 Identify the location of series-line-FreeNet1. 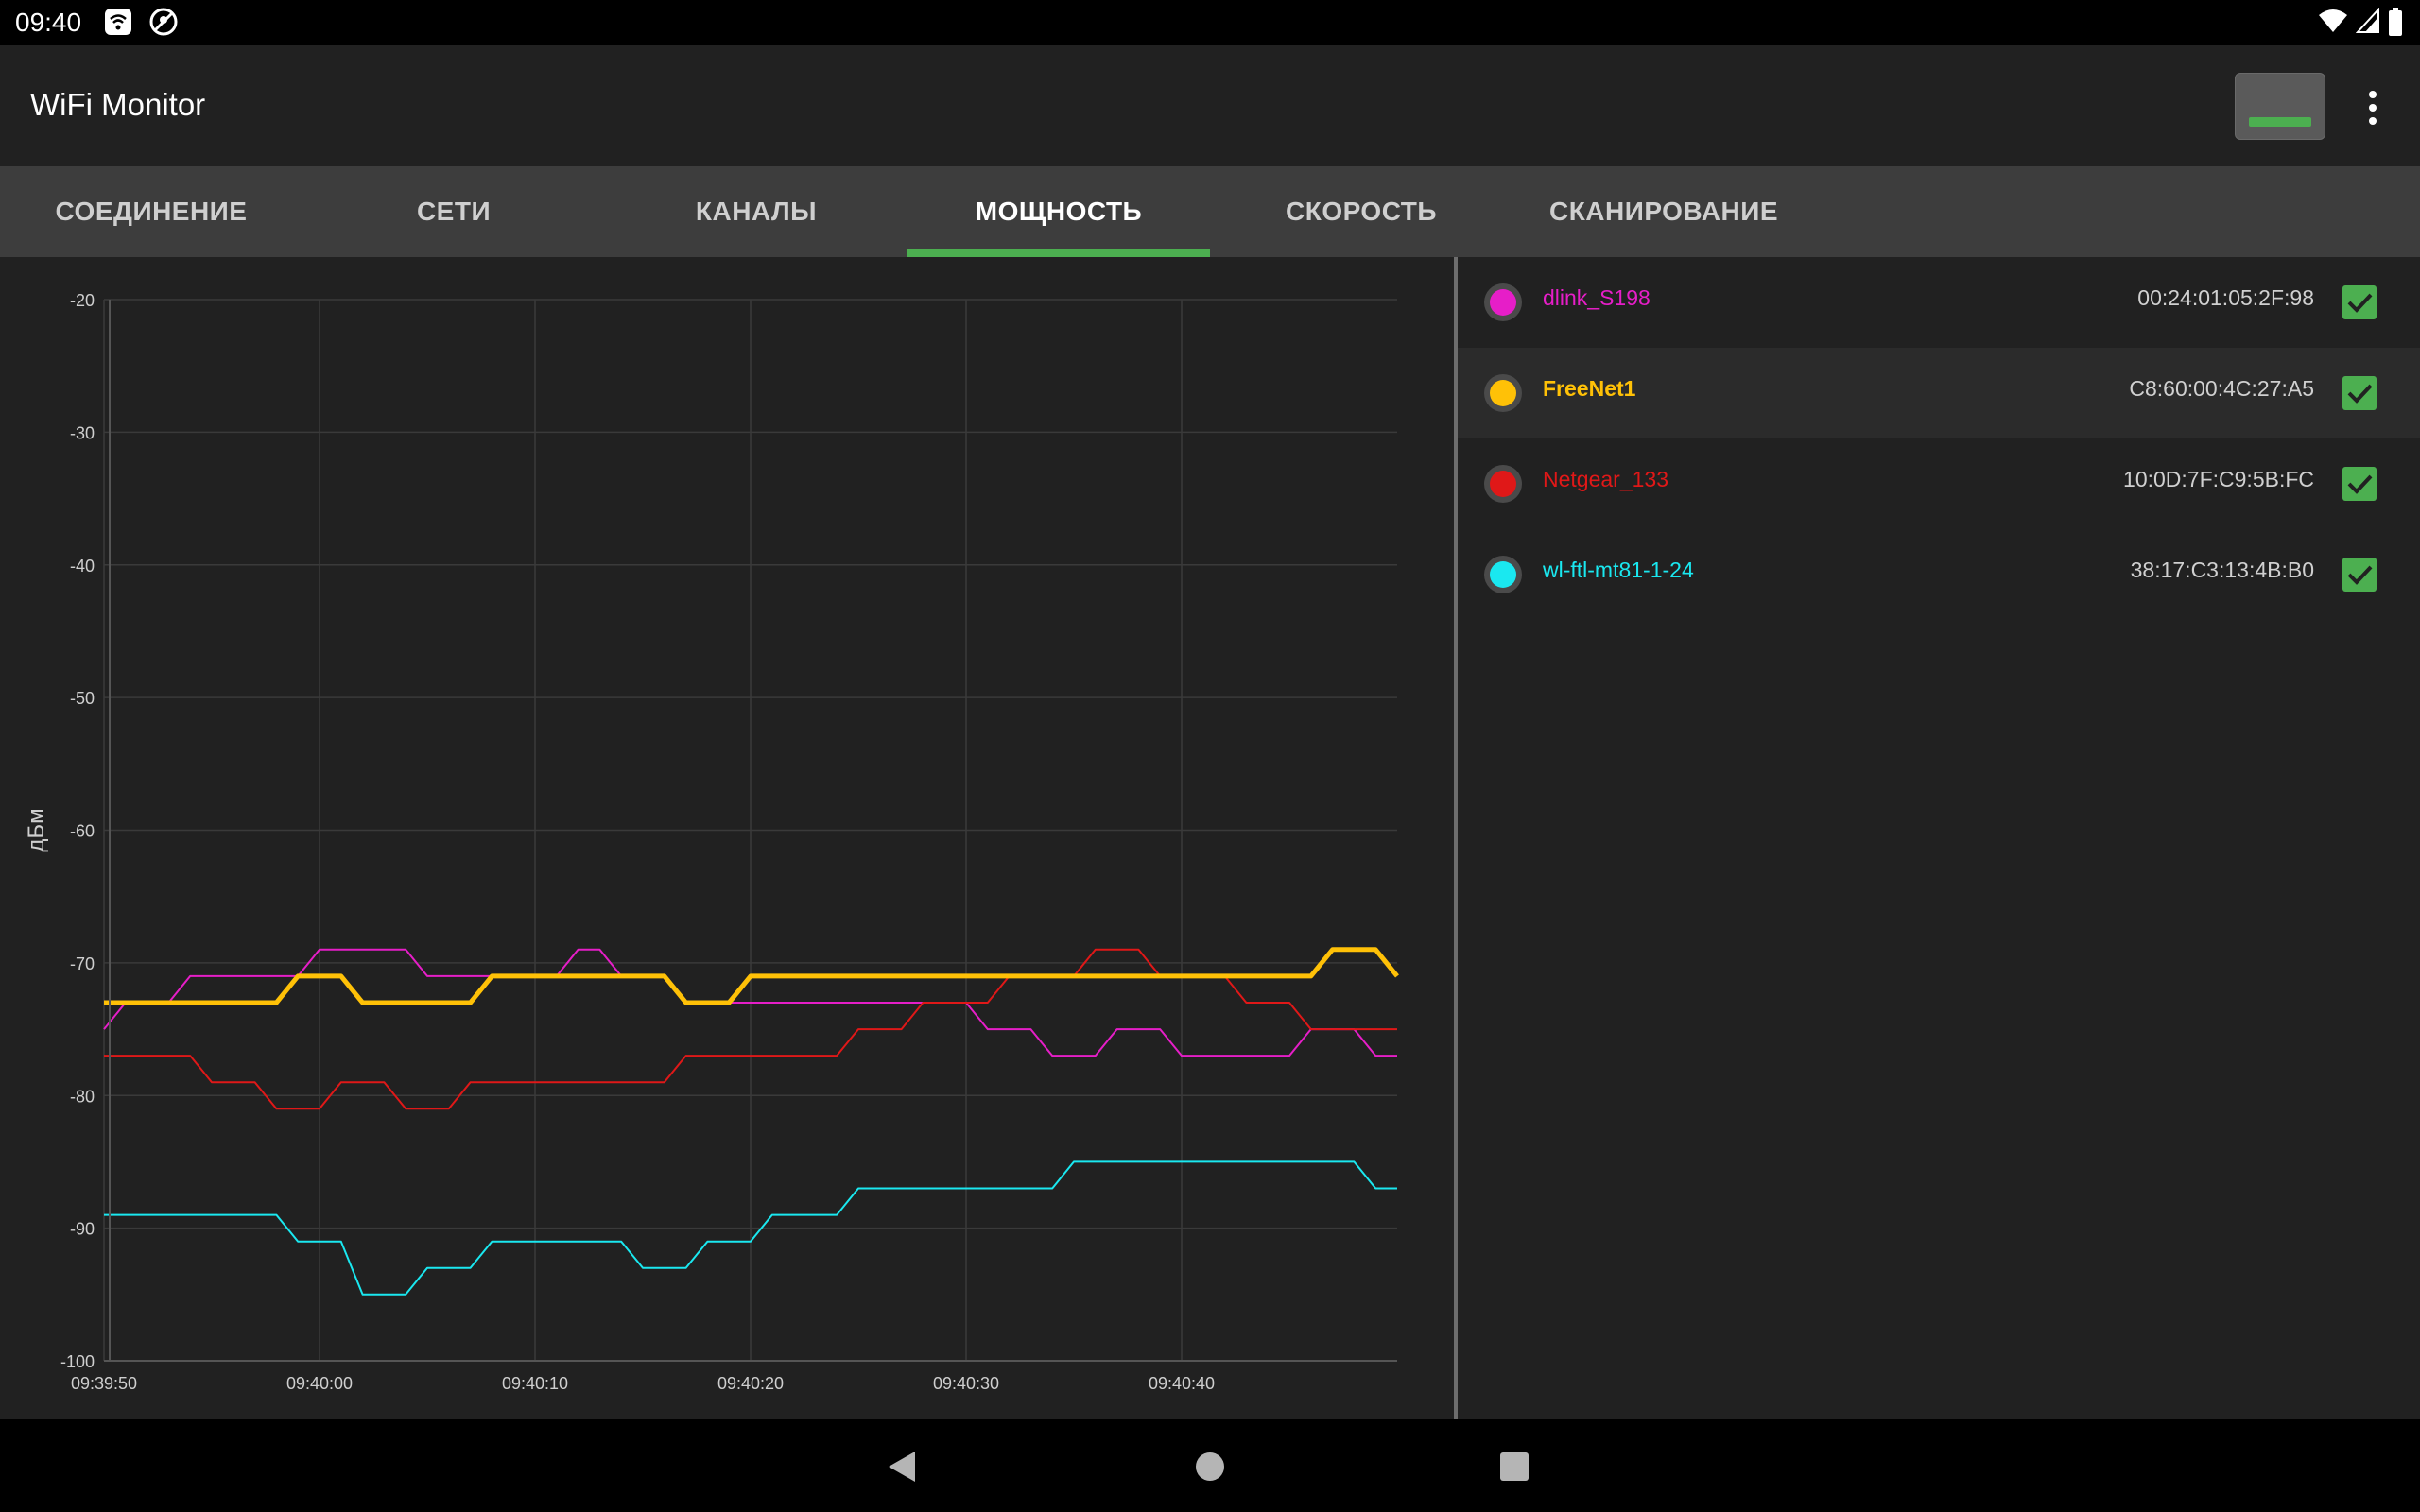
(751, 976).